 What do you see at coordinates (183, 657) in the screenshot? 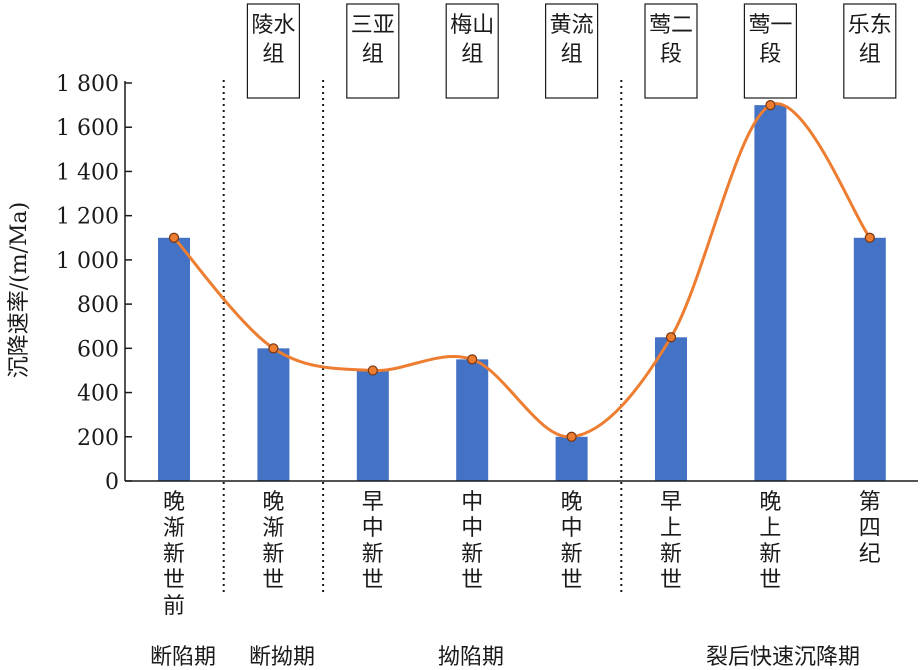
I see `phase-label-0: 断陷期` at bounding box center [183, 657].